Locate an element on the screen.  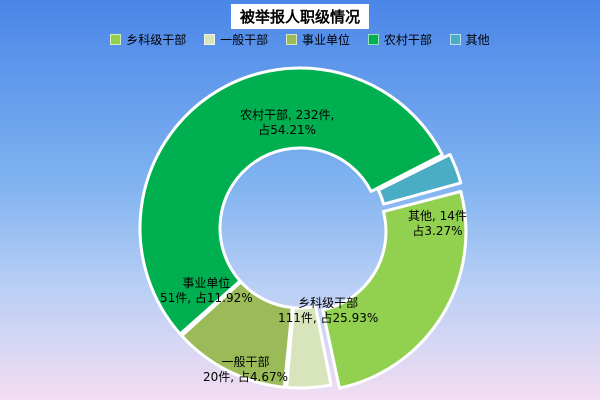
slice-label-2-line1: 事业单位 is located at coordinates (206, 283).